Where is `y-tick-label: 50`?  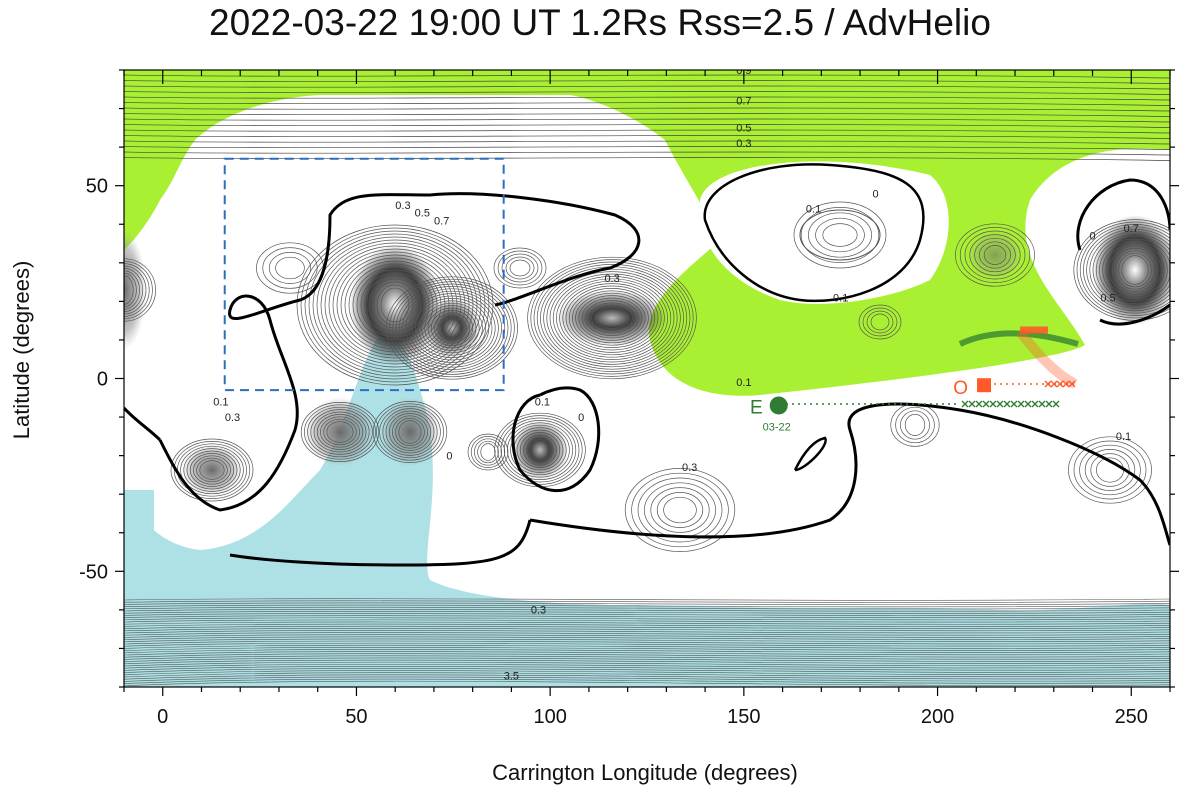 y-tick-label: 50 is located at coordinates (97, 187).